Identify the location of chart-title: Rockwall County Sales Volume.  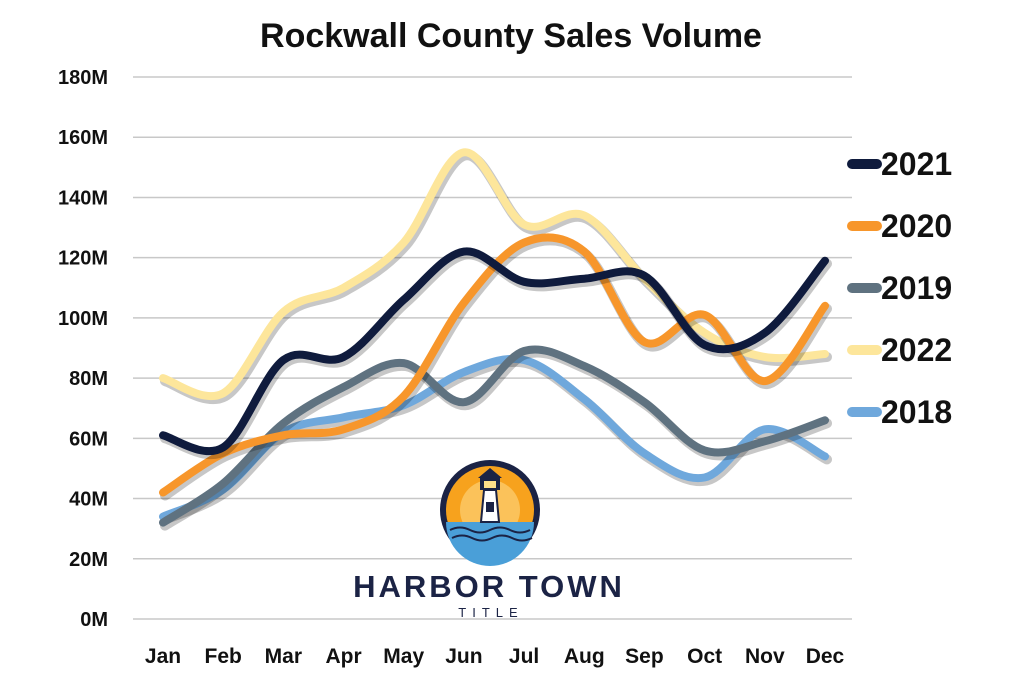
(511, 36).